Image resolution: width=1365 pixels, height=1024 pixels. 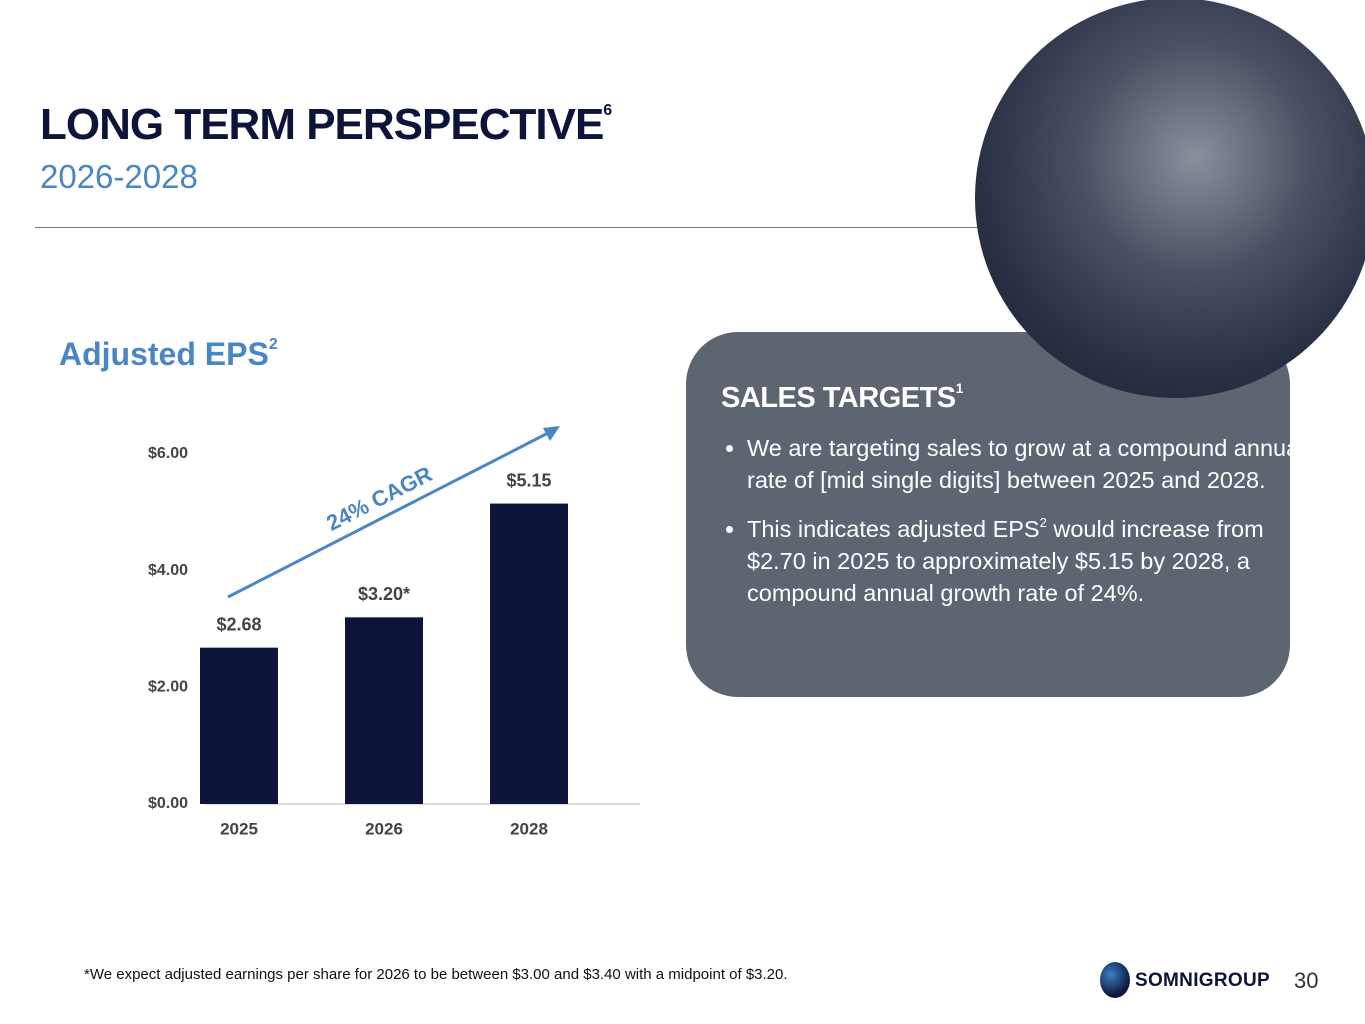 What do you see at coordinates (384, 594) in the screenshot?
I see `value-label: $3.20*` at bounding box center [384, 594].